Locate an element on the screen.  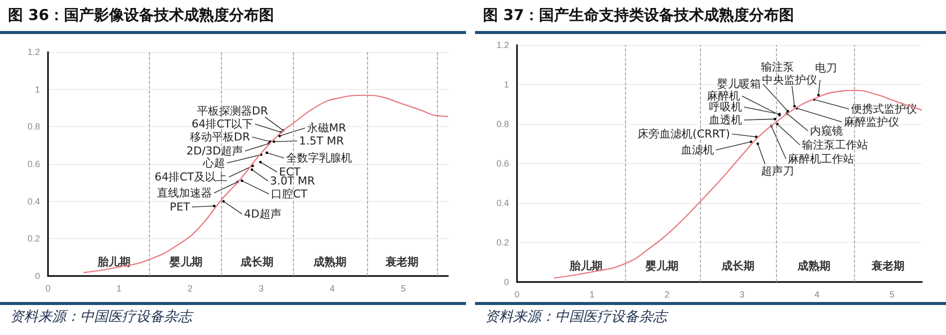
annotation: 输注泵工作站 is located at coordinates (835, 145).